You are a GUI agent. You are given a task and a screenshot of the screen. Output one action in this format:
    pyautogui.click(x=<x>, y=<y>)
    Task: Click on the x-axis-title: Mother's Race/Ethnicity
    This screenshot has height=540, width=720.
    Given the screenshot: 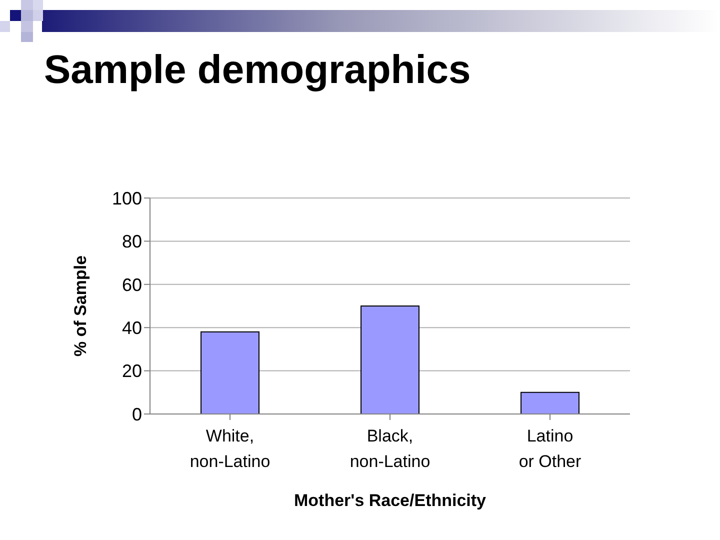 What is the action you would take?
    pyautogui.click(x=390, y=500)
    